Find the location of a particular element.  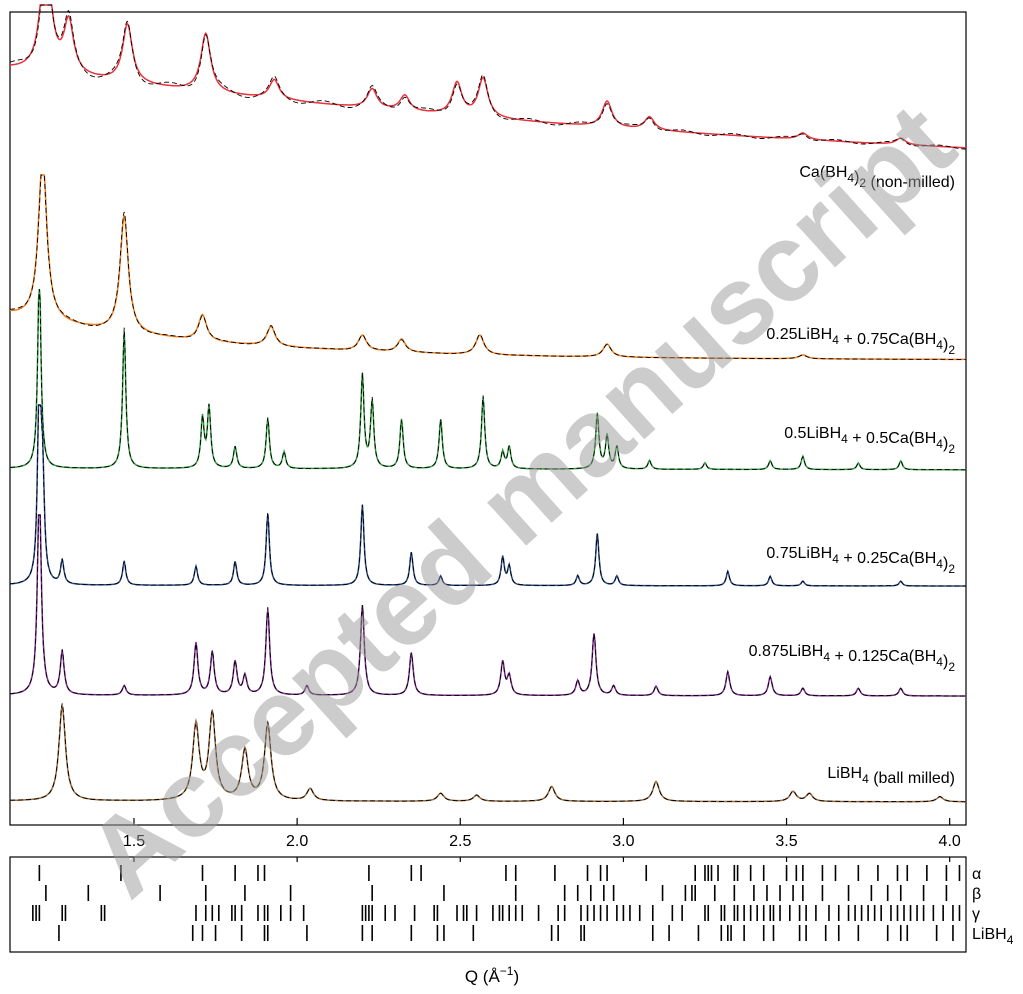

reflection-ticks is located at coordinates (496, 903).